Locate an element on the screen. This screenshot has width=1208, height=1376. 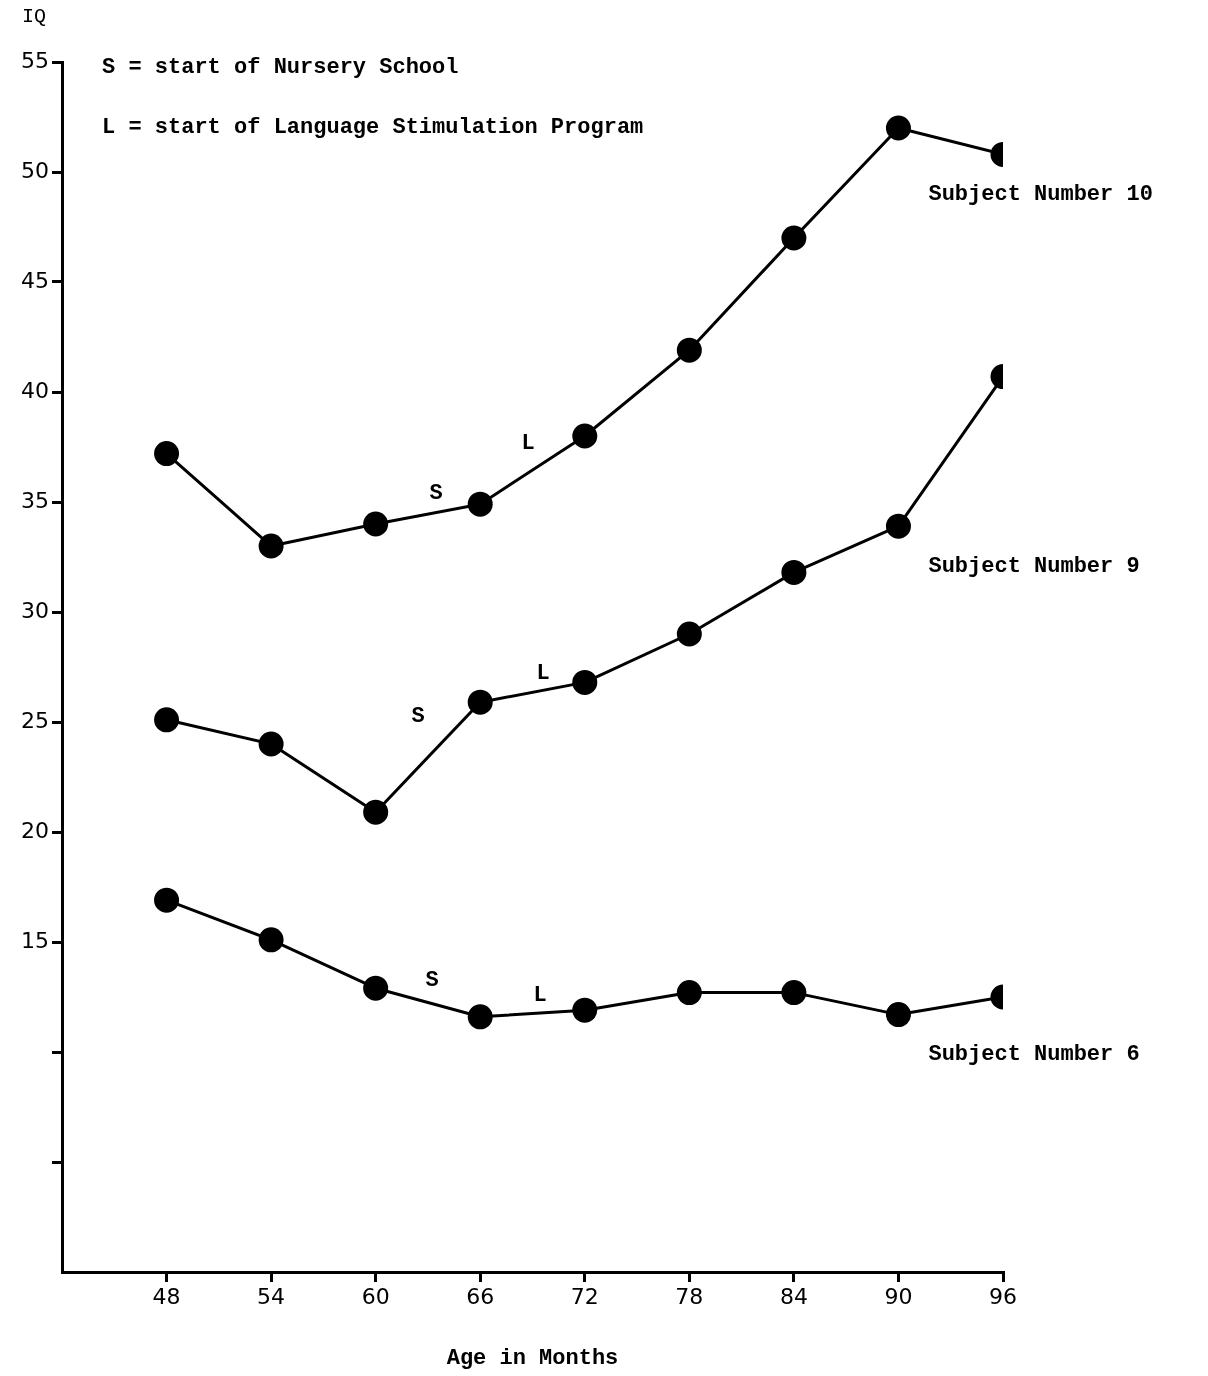
x-tick-label: 84 is located at coordinates (793, 1296).